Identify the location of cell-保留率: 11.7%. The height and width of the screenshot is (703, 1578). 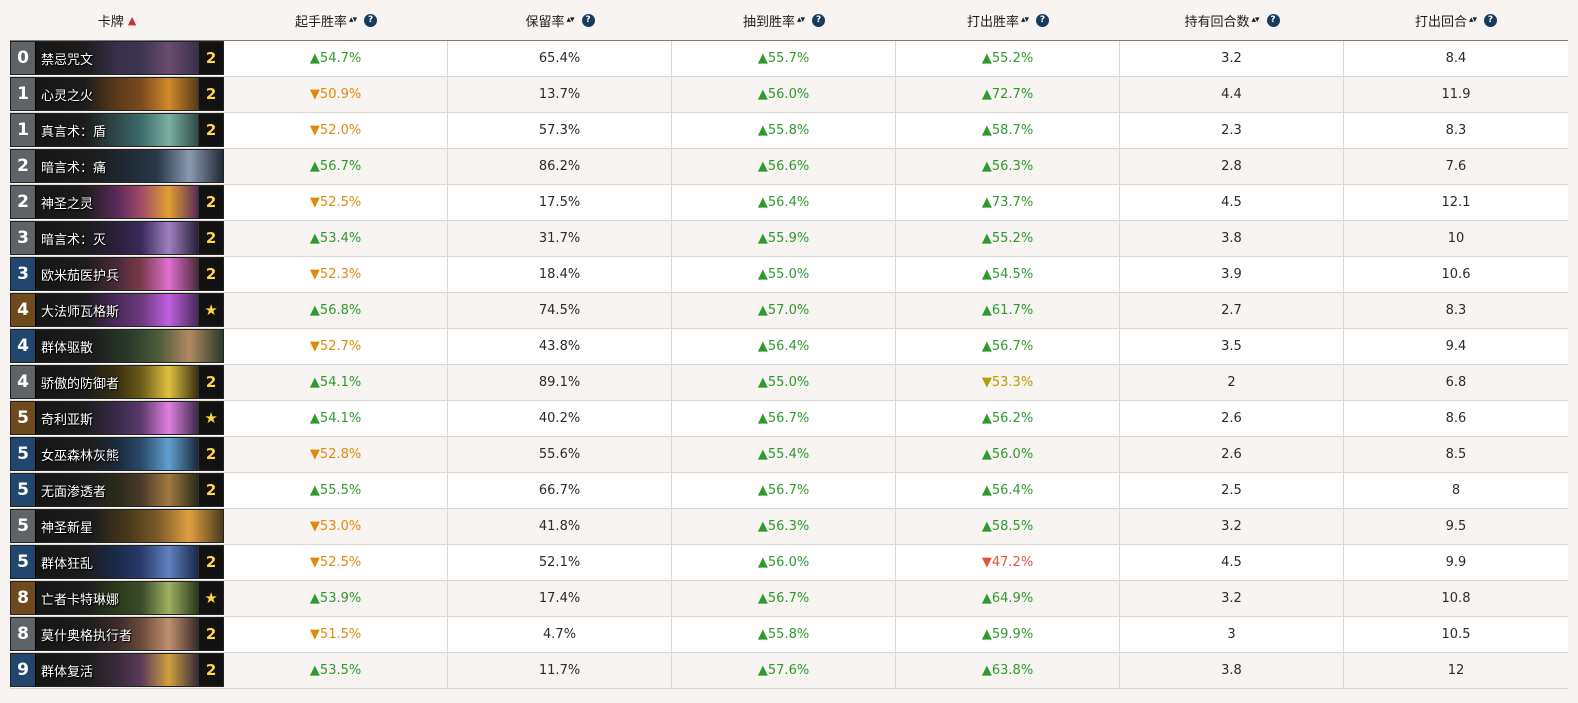
(560, 670).